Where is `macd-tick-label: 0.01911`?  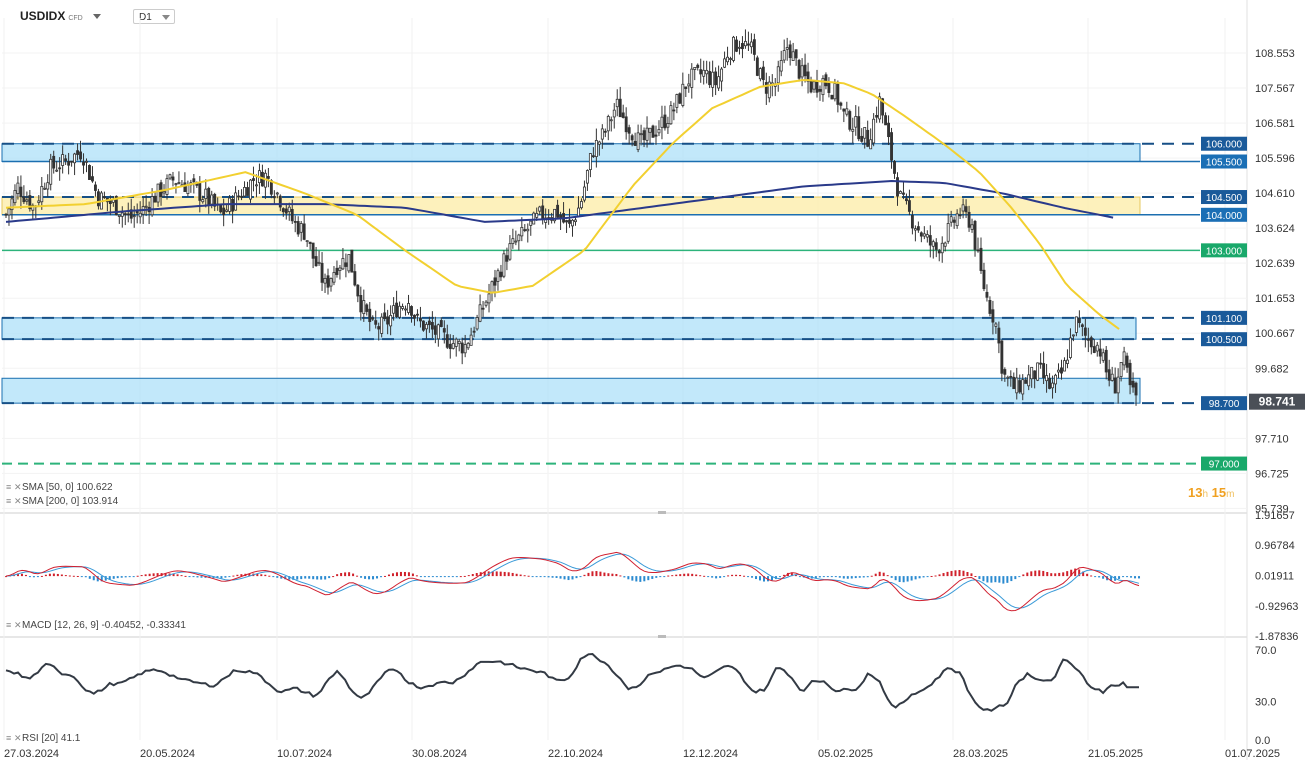
macd-tick-label: 0.01911 is located at coordinates (1274, 576).